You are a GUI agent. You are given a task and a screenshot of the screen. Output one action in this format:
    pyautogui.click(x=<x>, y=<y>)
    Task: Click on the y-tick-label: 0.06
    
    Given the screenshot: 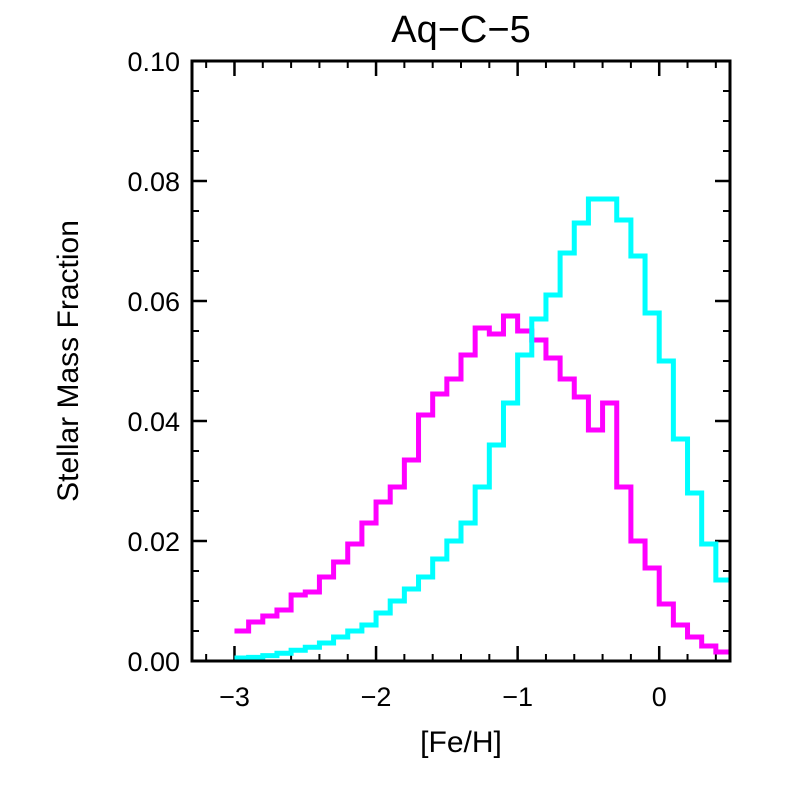 What is the action you would take?
    pyautogui.click(x=153, y=302)
    